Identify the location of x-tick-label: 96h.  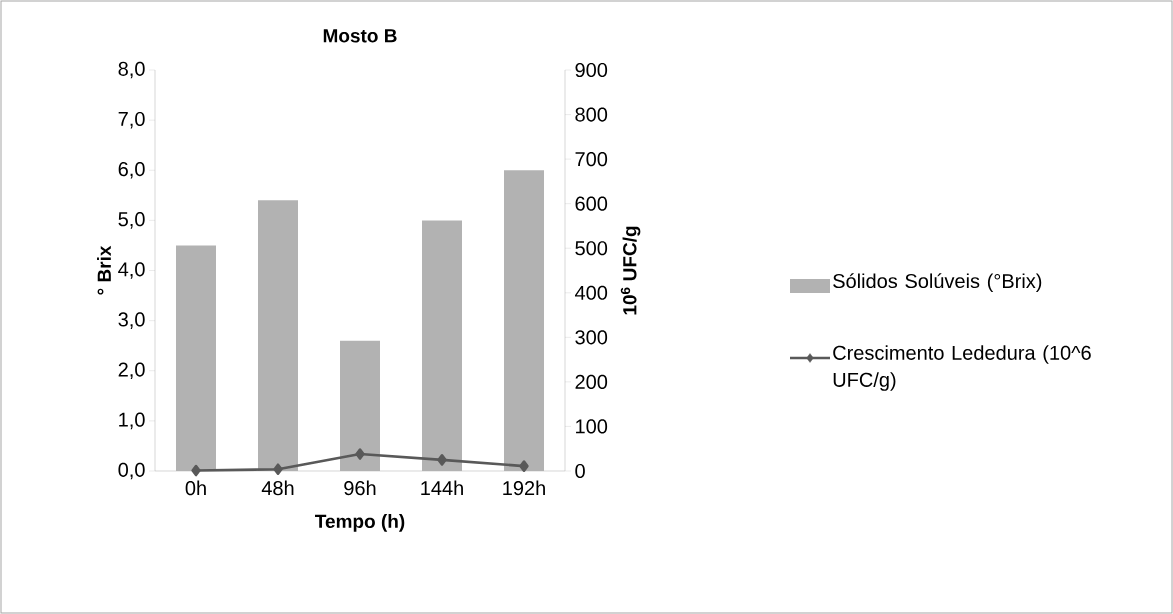
(360, 488).